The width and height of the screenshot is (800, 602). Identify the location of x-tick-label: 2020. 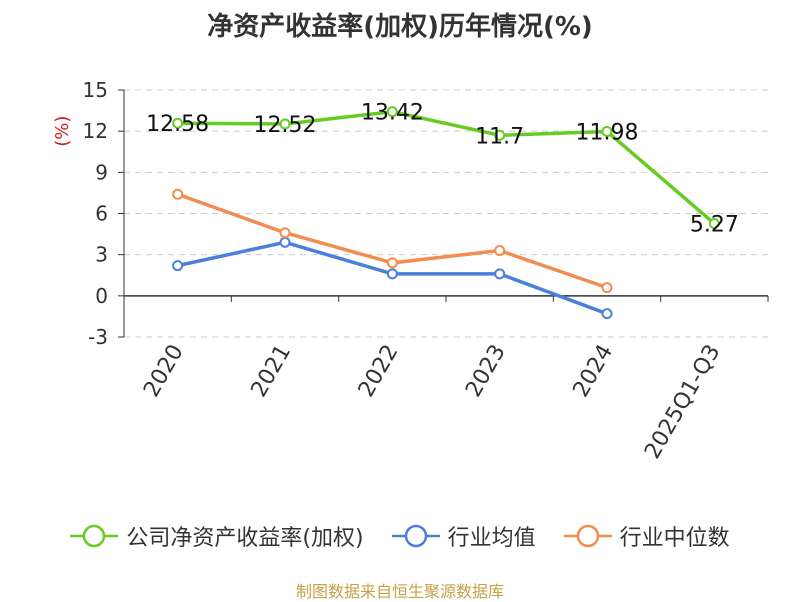
(164, 371).